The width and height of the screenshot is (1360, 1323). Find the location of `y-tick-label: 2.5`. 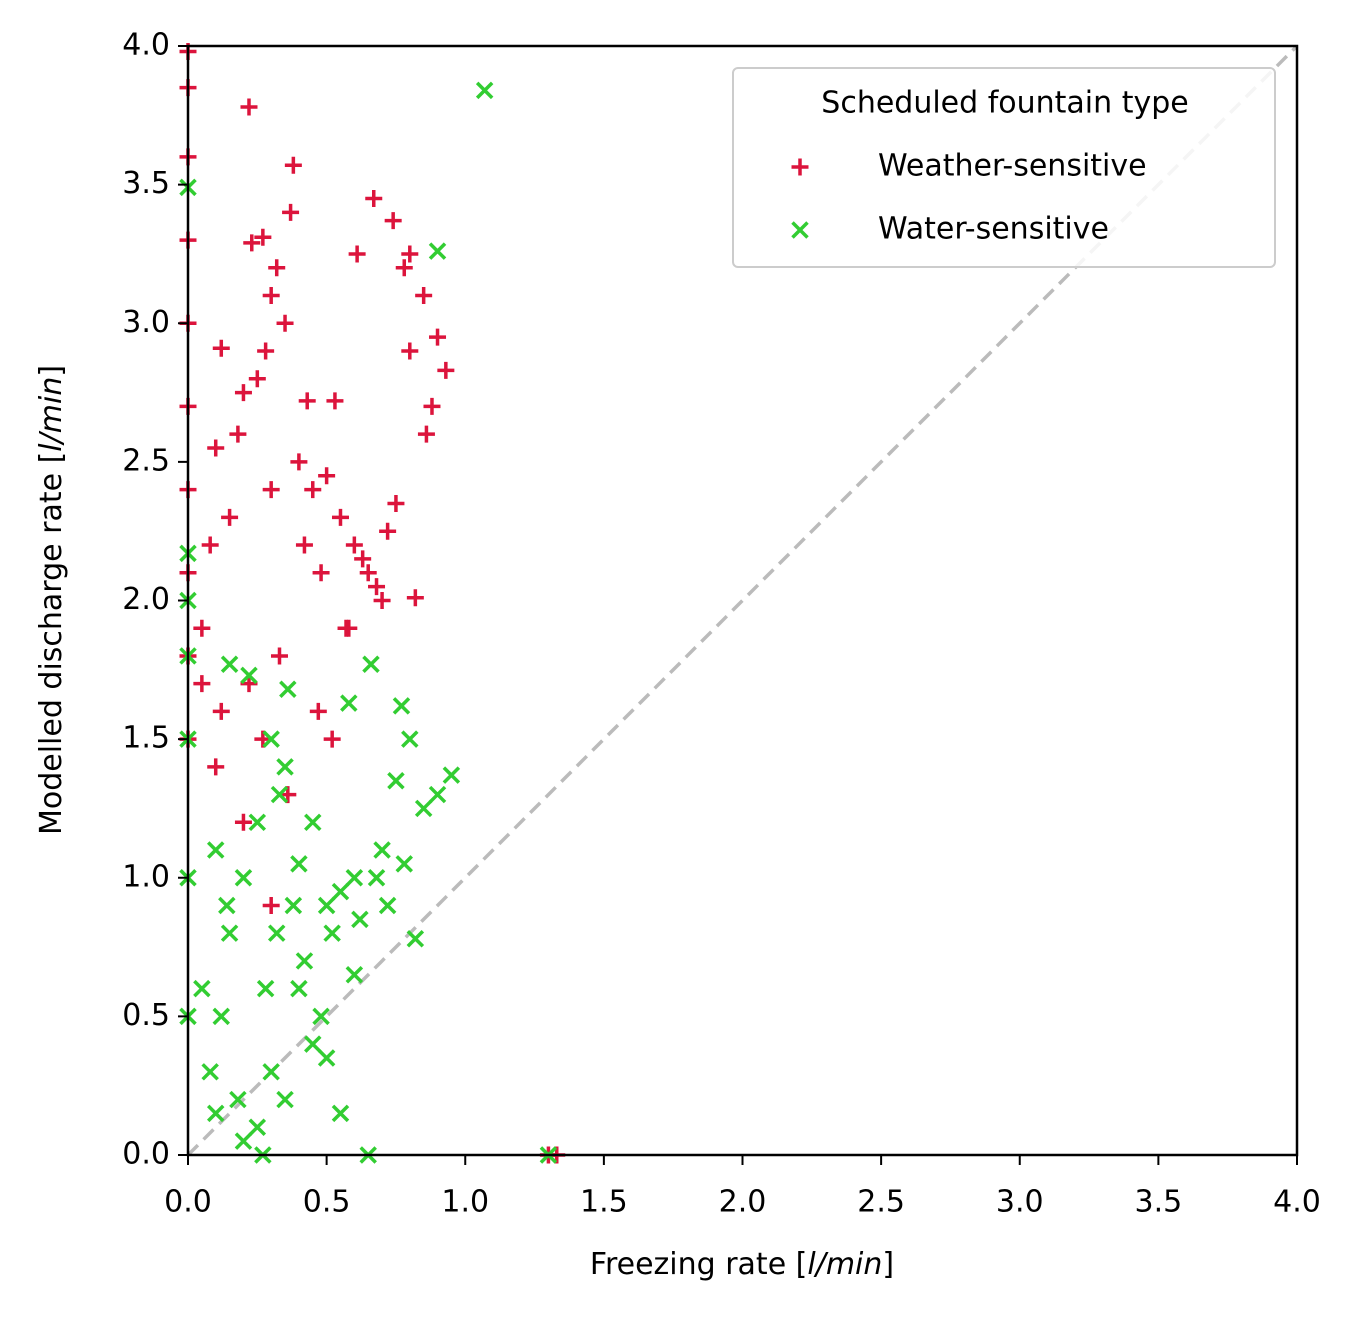

y-tick-label: 2.5 is located at coordinates (146, 460).